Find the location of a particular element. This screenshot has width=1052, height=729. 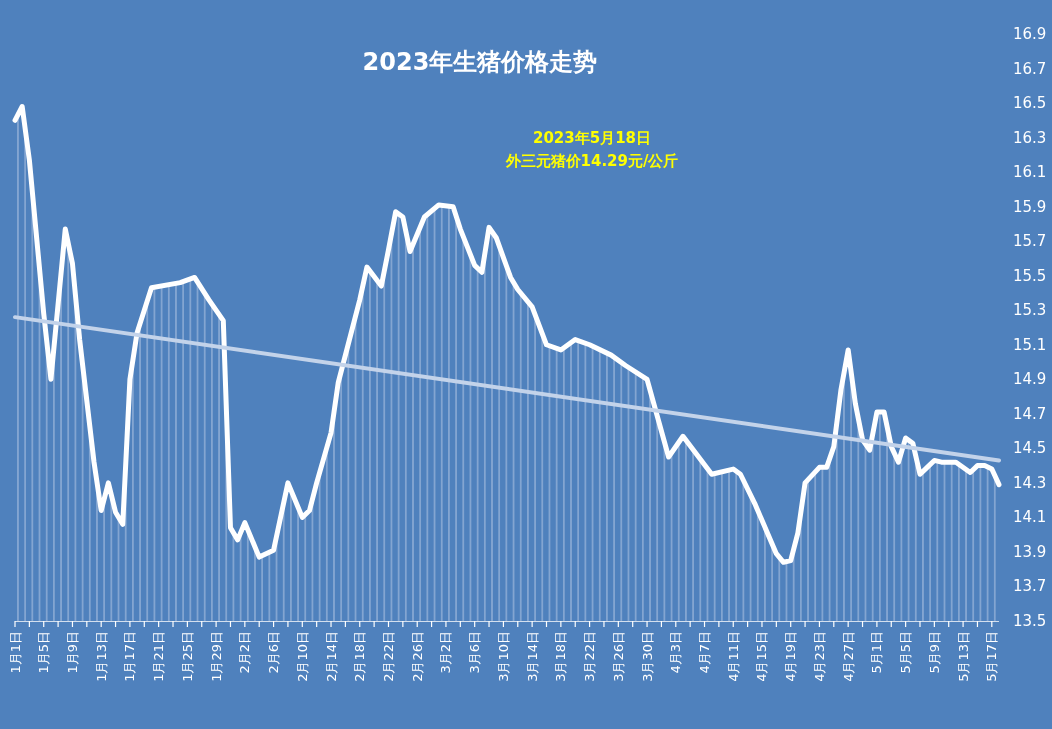

x-tick-label: 1月9日 is located at coordinates (72, 652).